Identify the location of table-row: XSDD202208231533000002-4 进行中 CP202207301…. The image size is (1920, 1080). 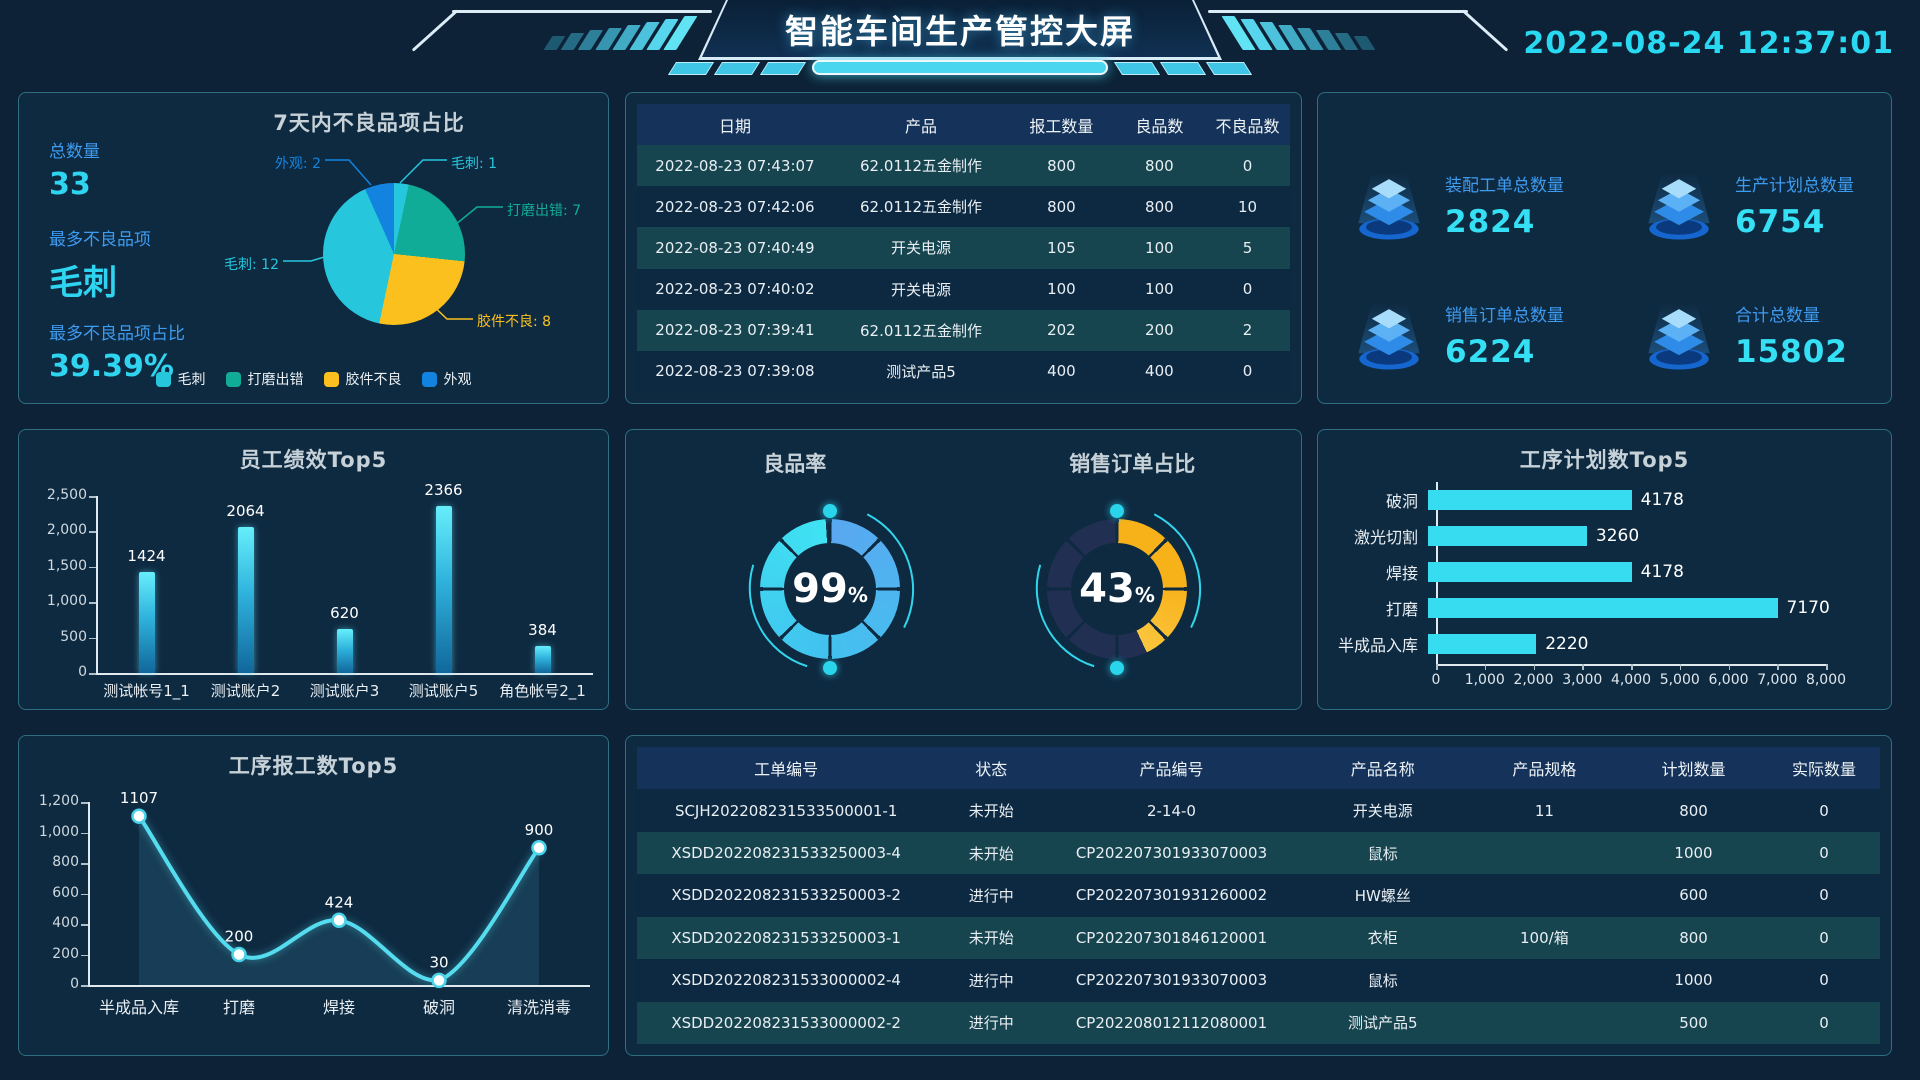
(1258, 980).